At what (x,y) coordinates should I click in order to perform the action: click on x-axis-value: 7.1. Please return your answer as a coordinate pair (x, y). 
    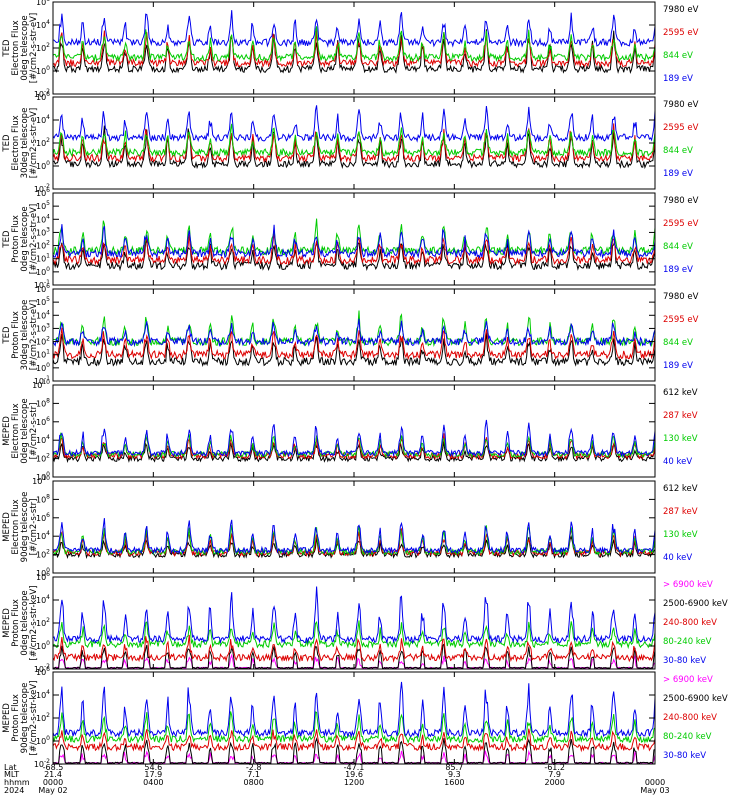
    Looking at the image, I should click on (253, 774).